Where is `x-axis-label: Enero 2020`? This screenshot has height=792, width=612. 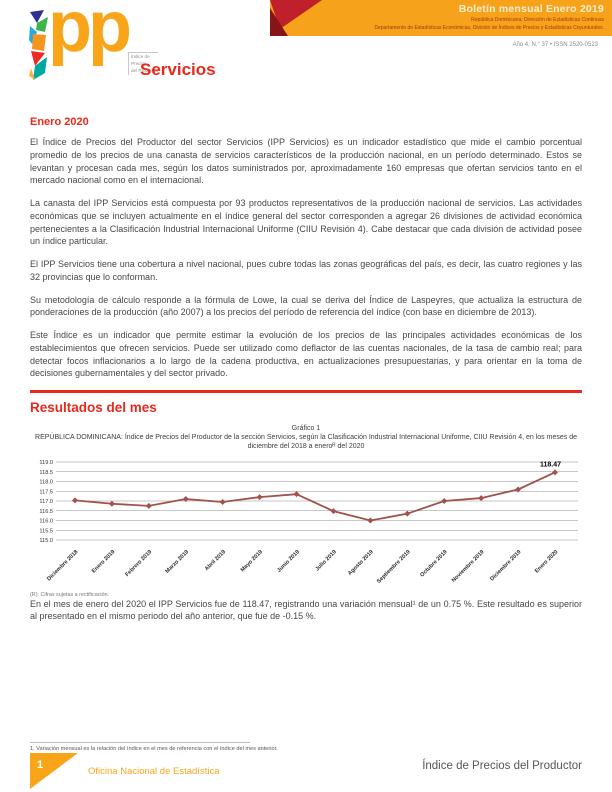 x-axis-label: Enero 2020 is located at coordinates (546, 561).